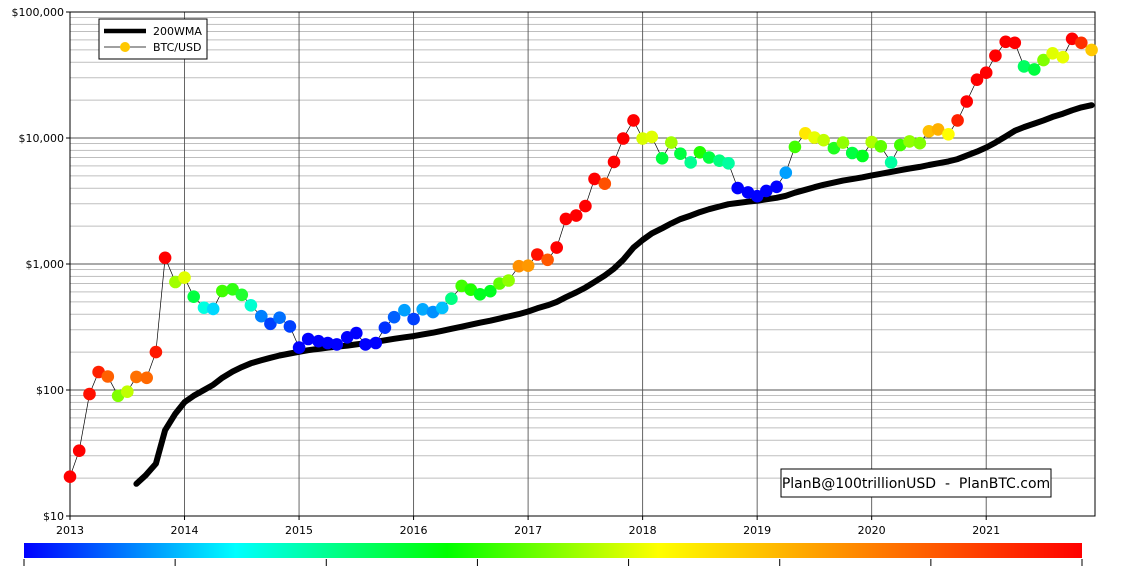  Describe the element at coordinates (153, 39) in the screenshot. I see `legend-box` at that location.